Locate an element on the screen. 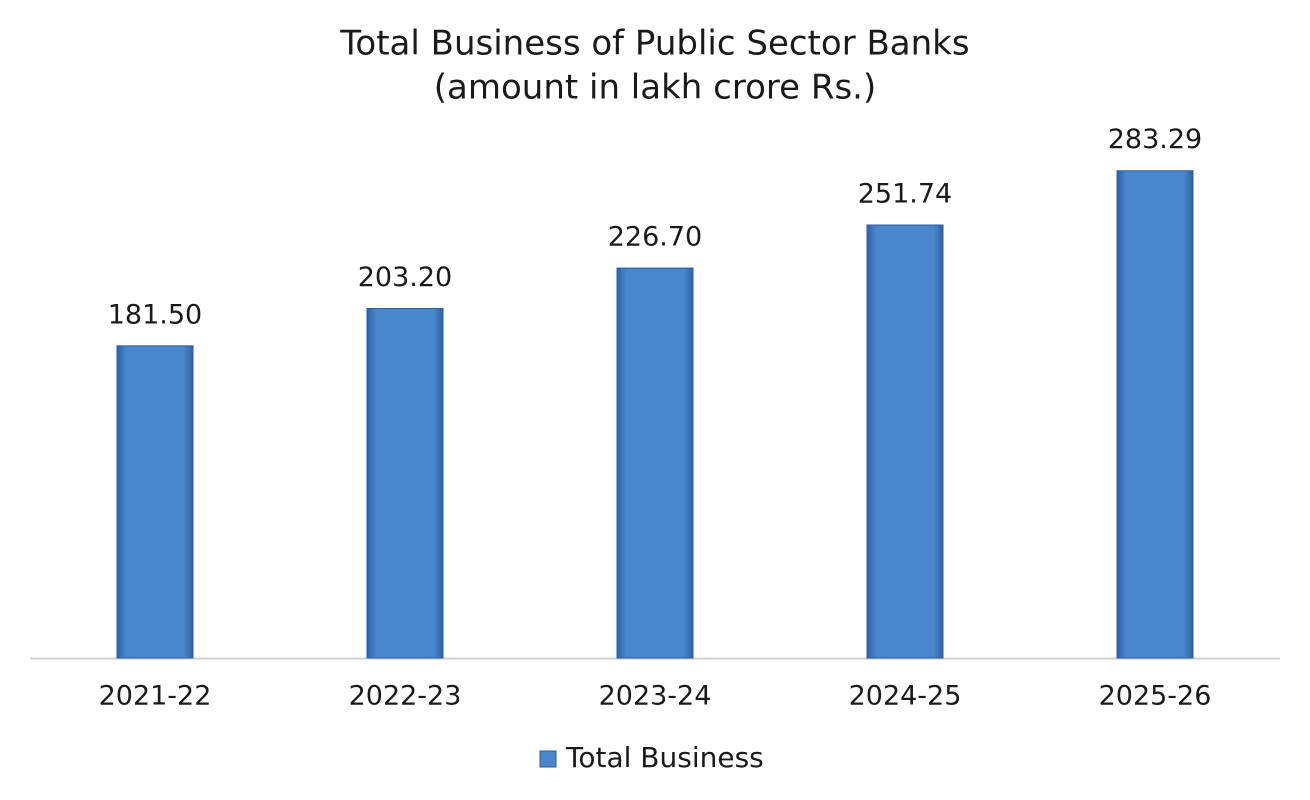  value-label: 226.70 is located at coordinates (655, 237).